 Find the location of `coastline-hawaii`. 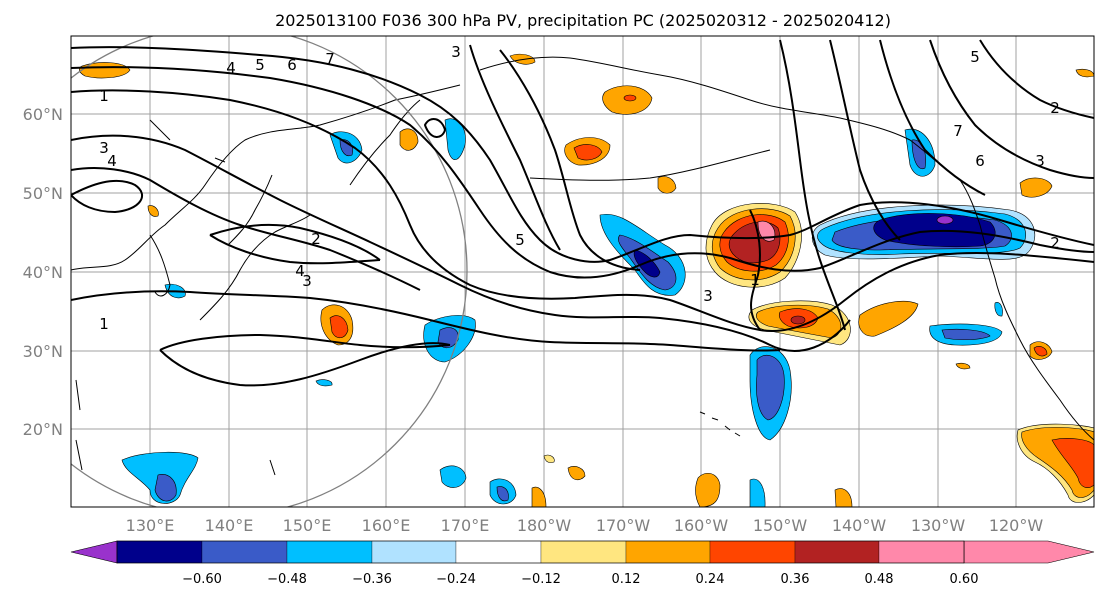

coastline-hawaii is located at coordinates (720, 424).